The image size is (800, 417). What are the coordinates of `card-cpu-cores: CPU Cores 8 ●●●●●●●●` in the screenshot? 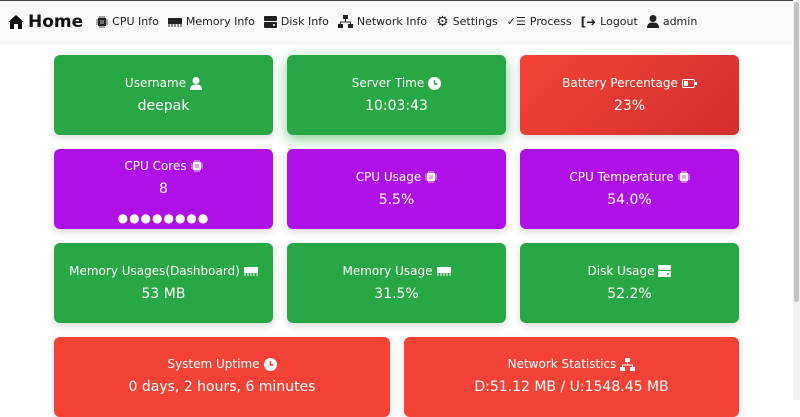 It's located at (163, 189).